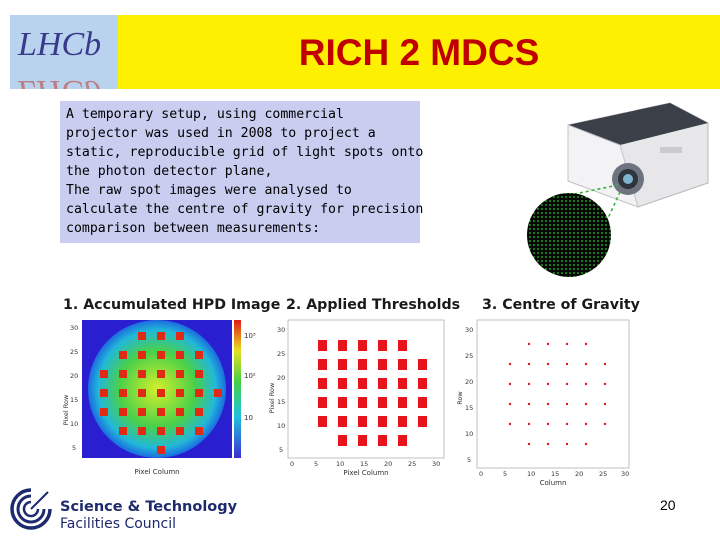 This screenshot has height=540, width=720. I want to click on figure-label: 3. Centre of Gravity, so click(561, 305).